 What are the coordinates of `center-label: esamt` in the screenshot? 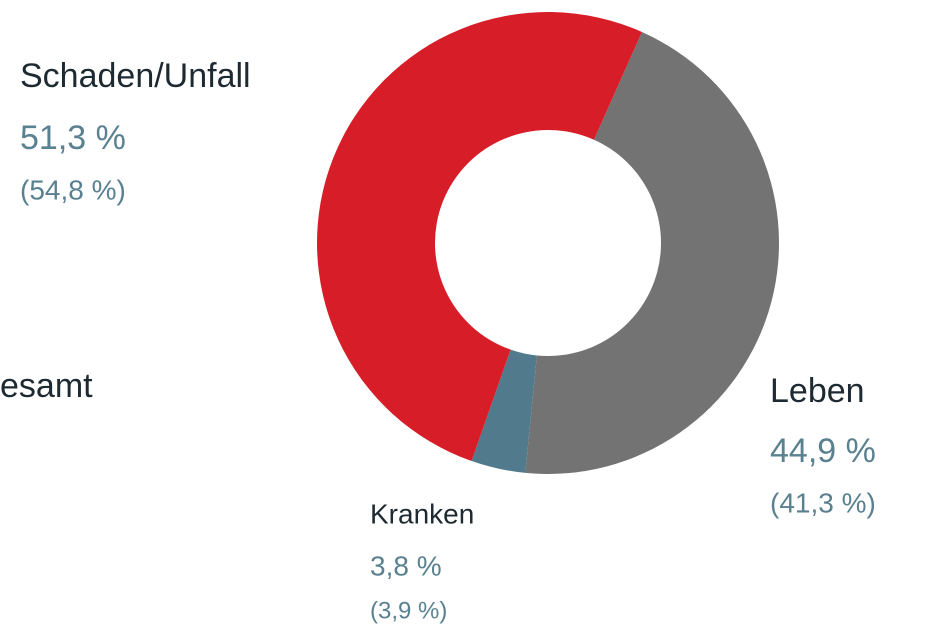 It's located at (46, 386).